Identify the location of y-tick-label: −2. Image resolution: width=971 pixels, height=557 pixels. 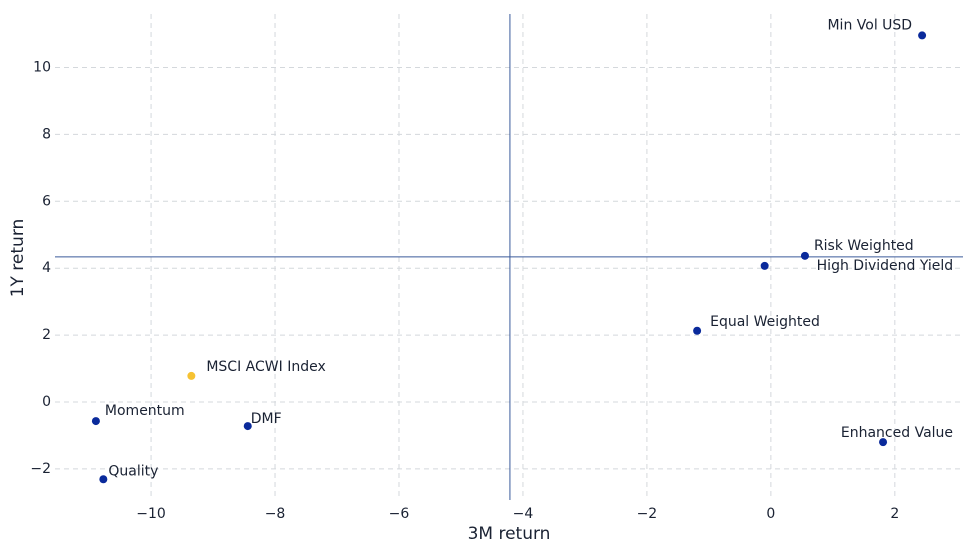
(40, 469).